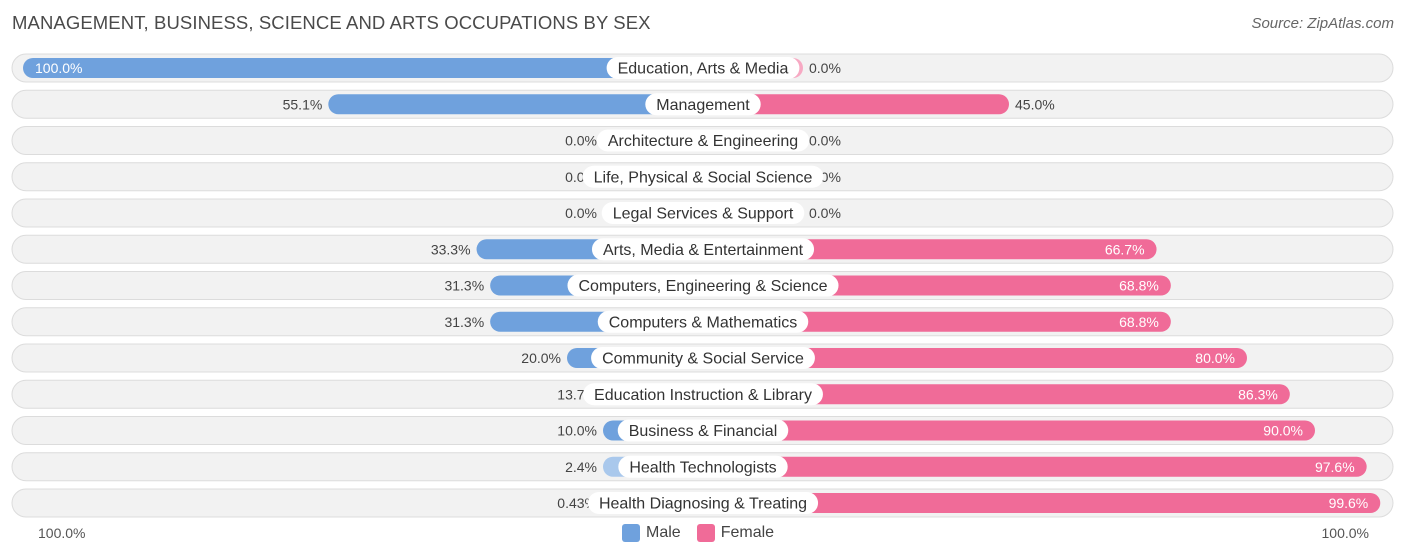 This screenshot has height=559, width=1406. What do you see at coordinates (1345, 533) in the screenshot?
I see `axis-right-label: 100.0%` at bounding box center [1345, 533].